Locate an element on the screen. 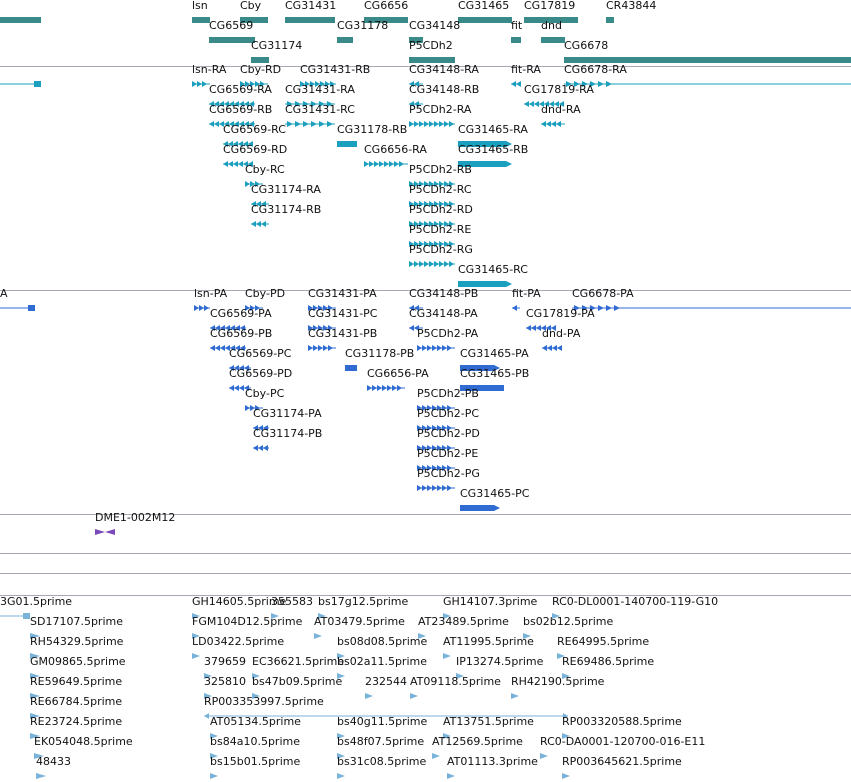 The image size is (851, 782). protein-feature-label: CG31465-PC is located at coordinates (495, 493).